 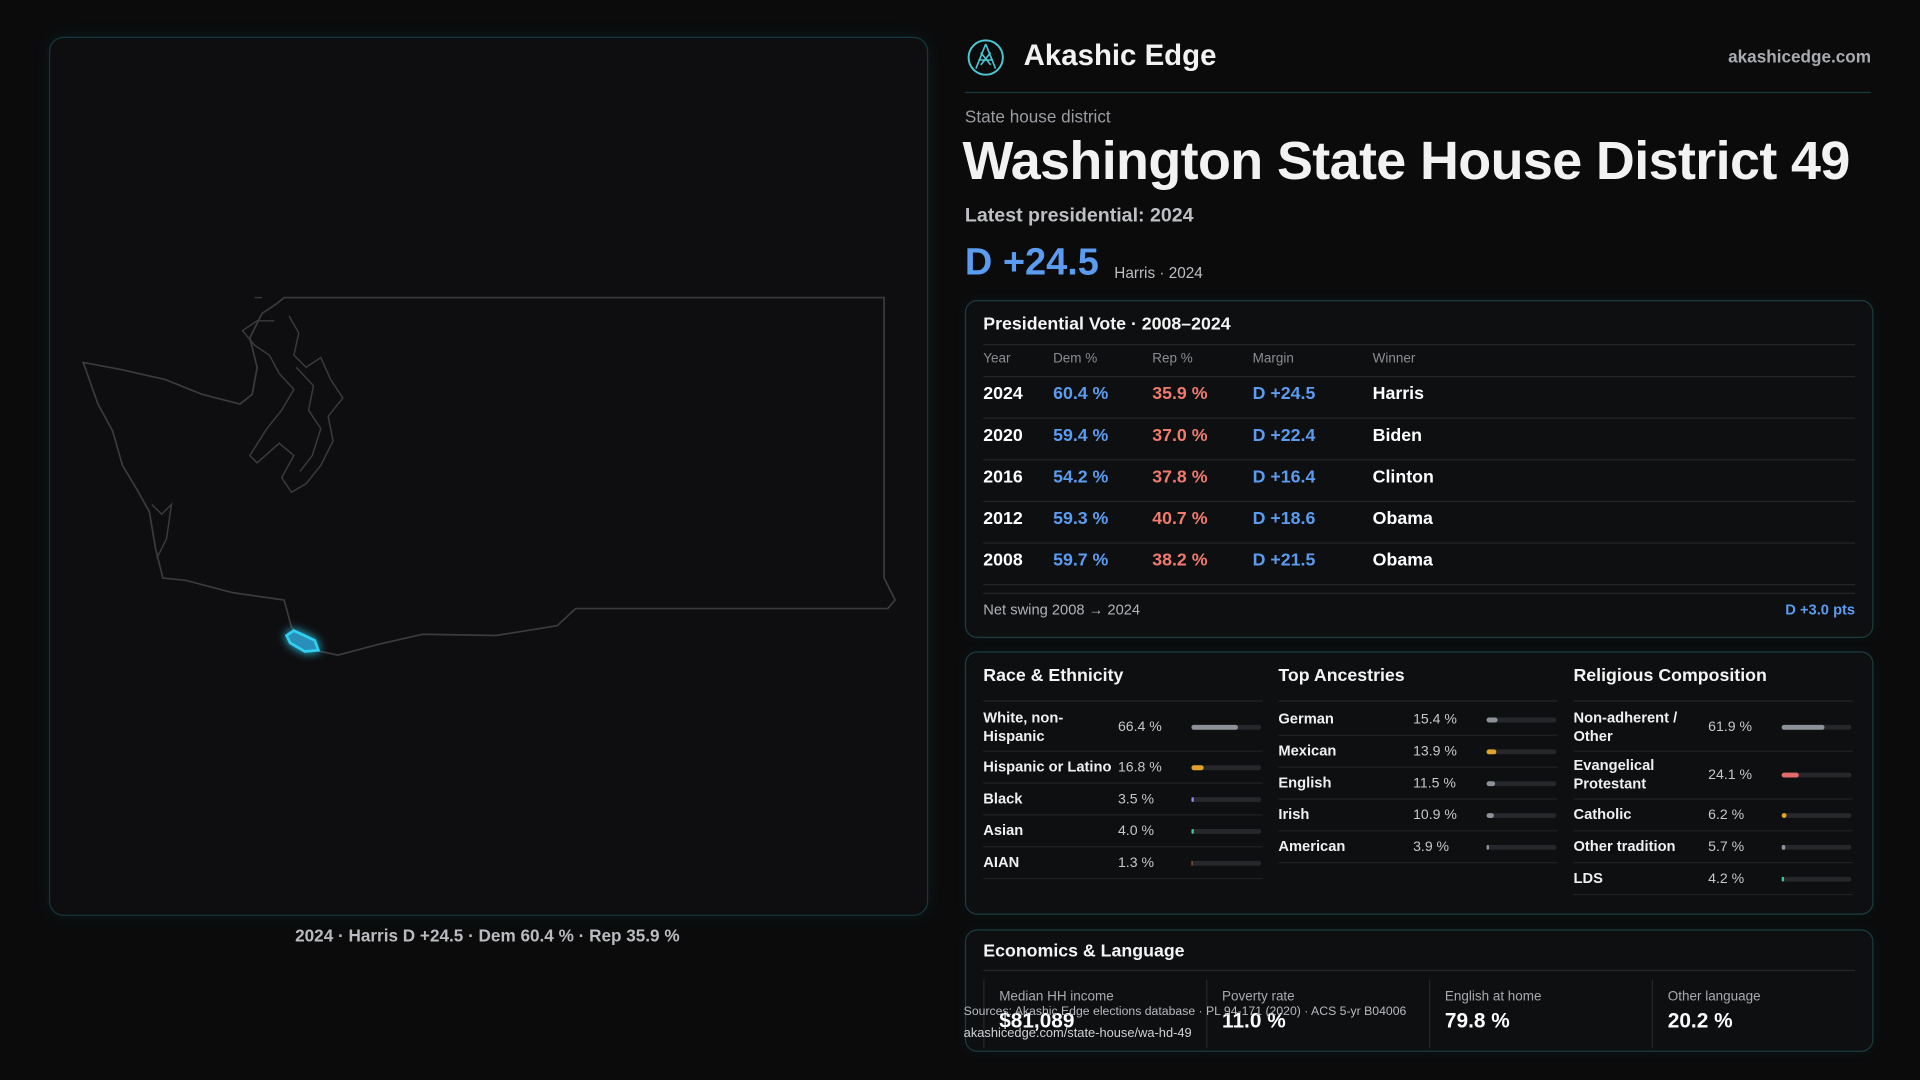 What do you see at coordinates (1120, 56) in the screenshot?
I see `brand-name: Akashic Edge` at bounding box center [1120, 56].